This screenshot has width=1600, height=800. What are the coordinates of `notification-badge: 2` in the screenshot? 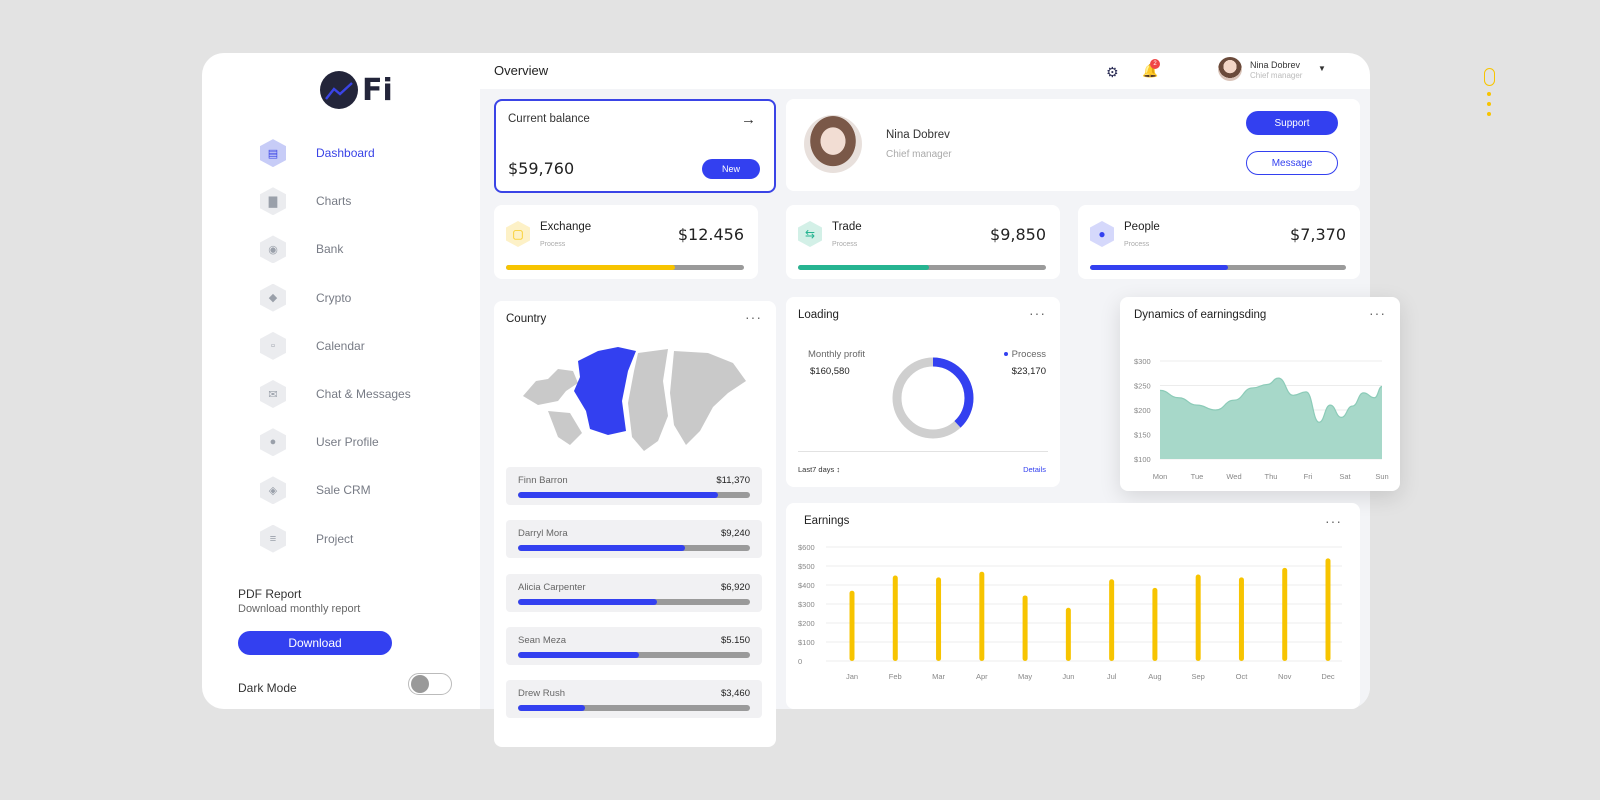 It's located at (1155, 64).